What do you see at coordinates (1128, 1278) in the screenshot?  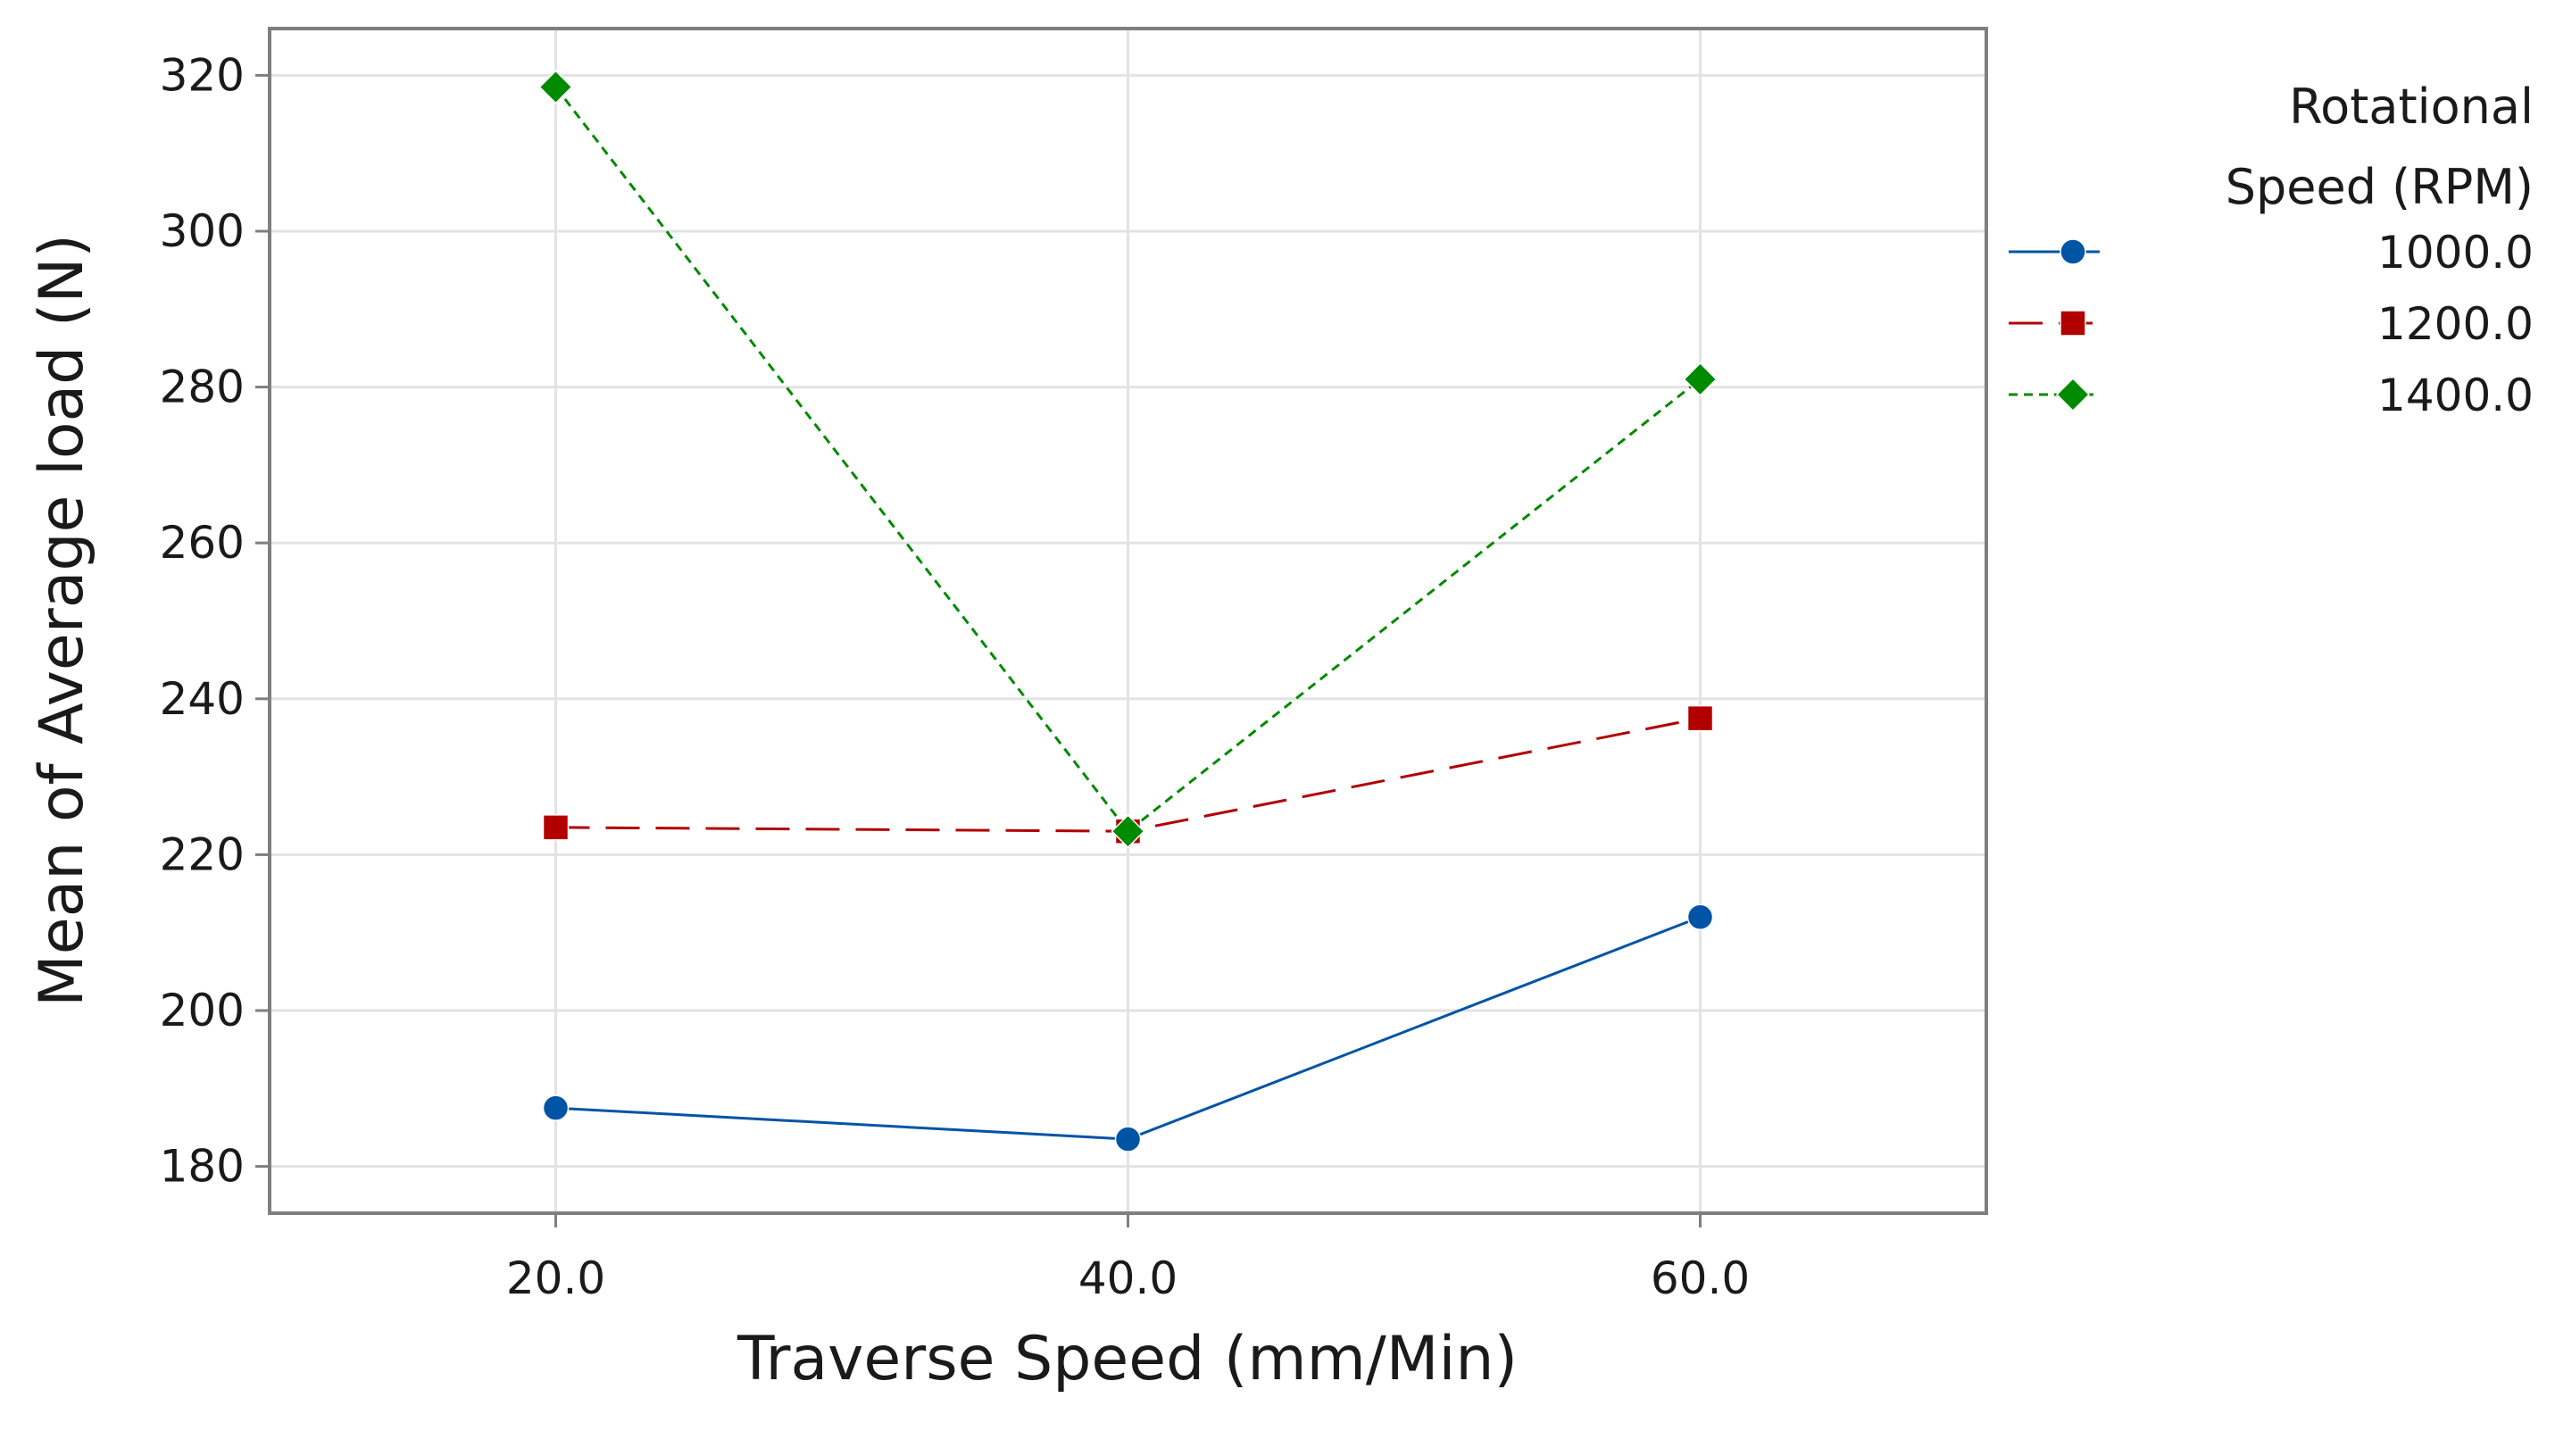 I see `x-tick-label: 40.0` at bounding box center [1128, 1278].